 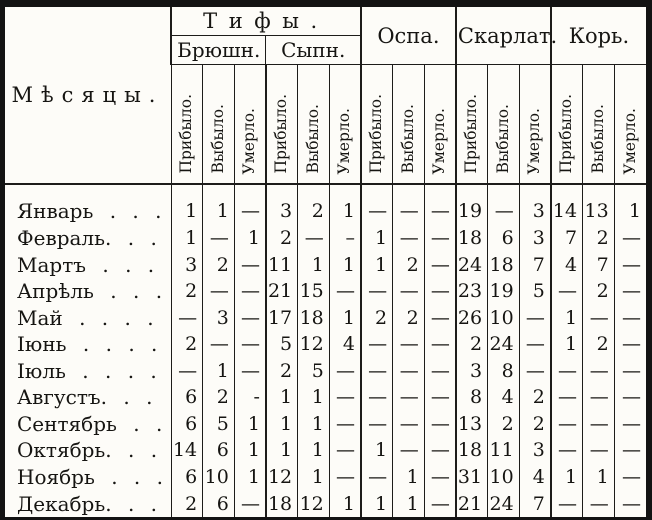 I want to click on table-row: Августъ. . . 6 2-1 1— — — —8 4 2— — —, so click(x=325, y=397).